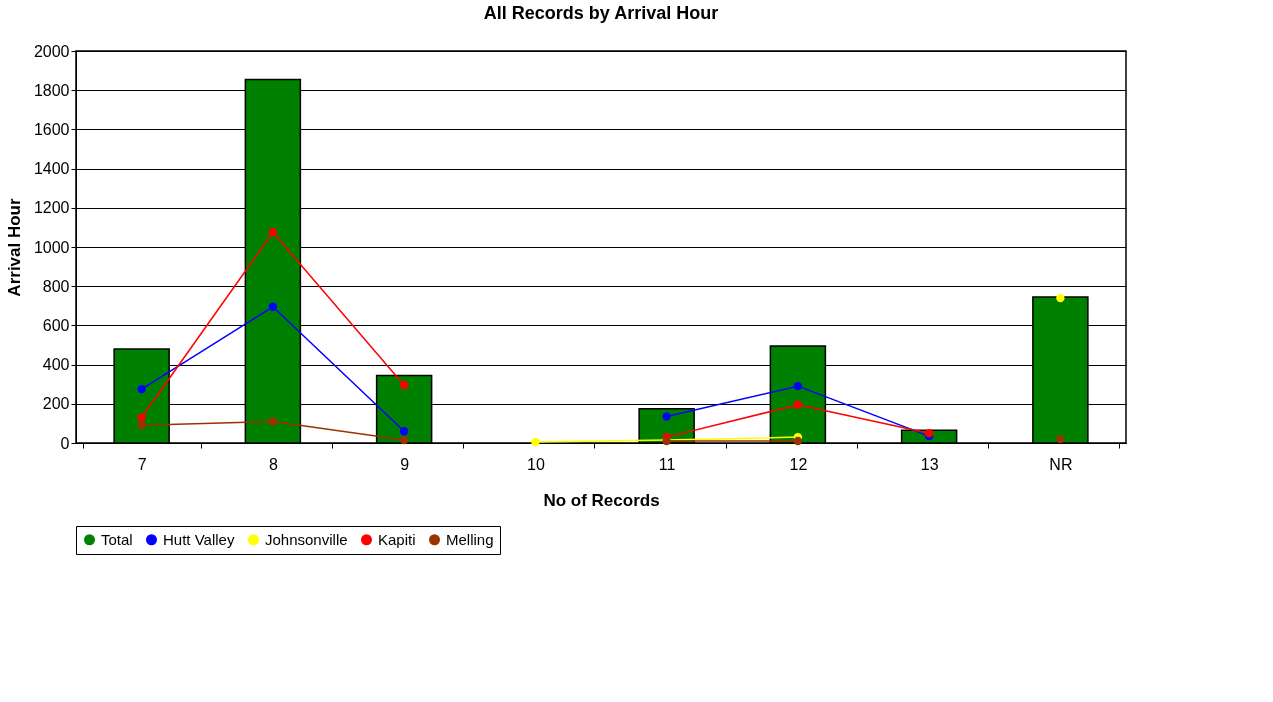 The width and height of the screenshot is (1273, 702). What do you see at coordinates (199, 539) in the screenshot?
I see `legend-label: Hutt Valley` at bounding box center [199, 539].